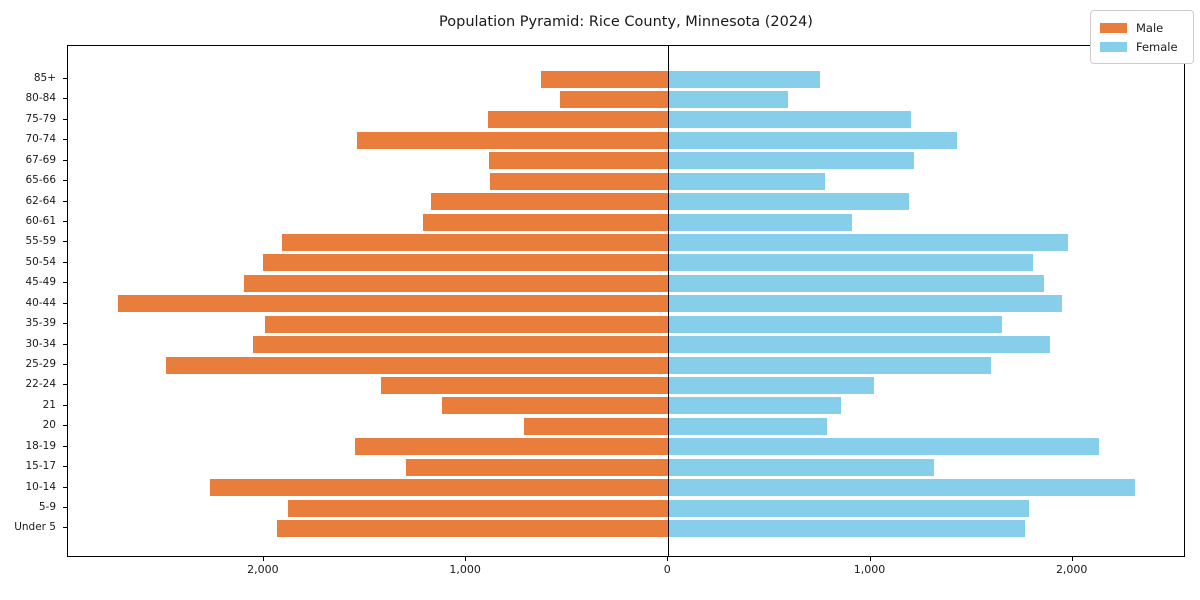  I want to click on y-axis-label-40-44: 40-44, so click(40, 302).